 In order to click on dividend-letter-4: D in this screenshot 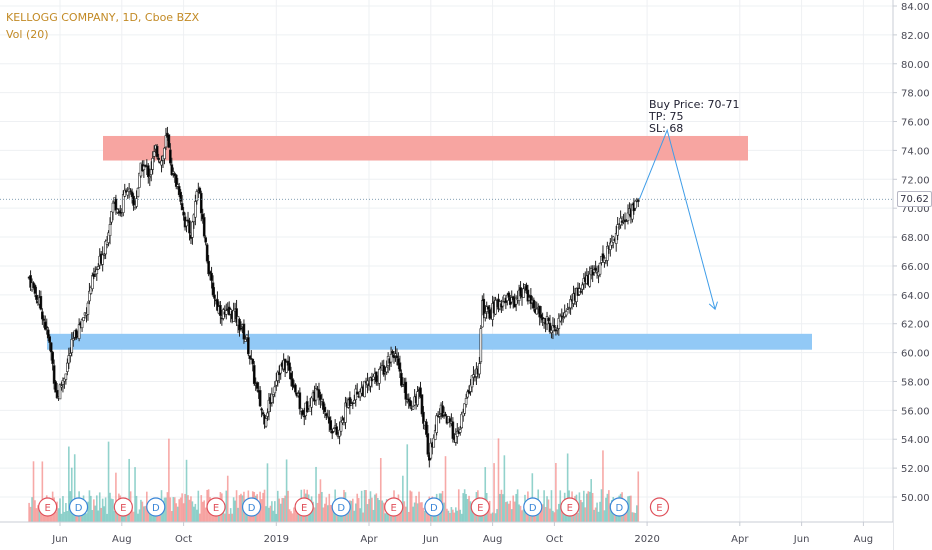, I will do `click(434, 508)`.